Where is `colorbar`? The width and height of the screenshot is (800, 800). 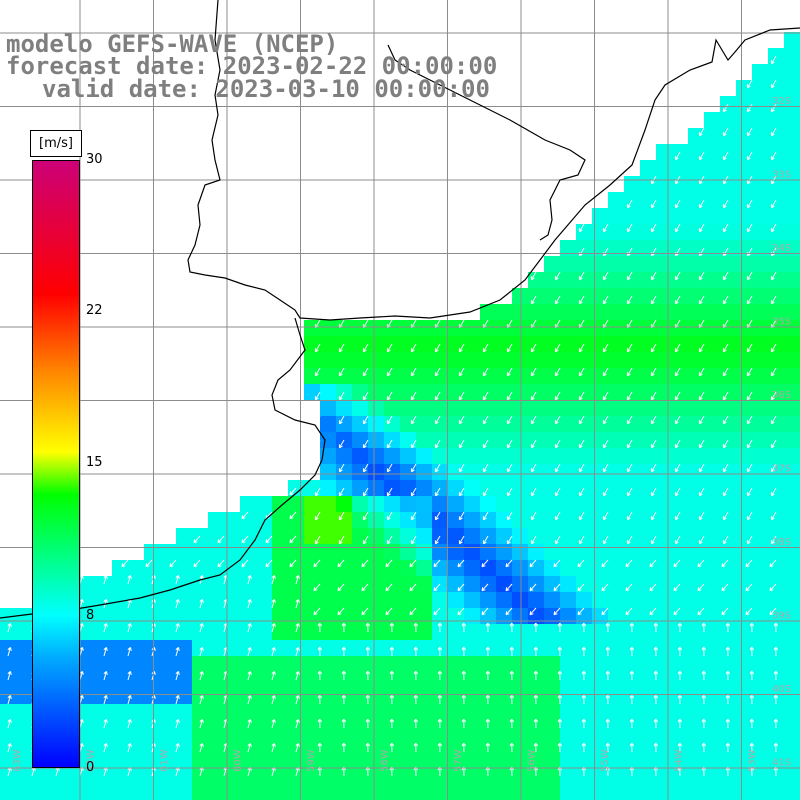 colorbar is located at coordinates (56, 464).